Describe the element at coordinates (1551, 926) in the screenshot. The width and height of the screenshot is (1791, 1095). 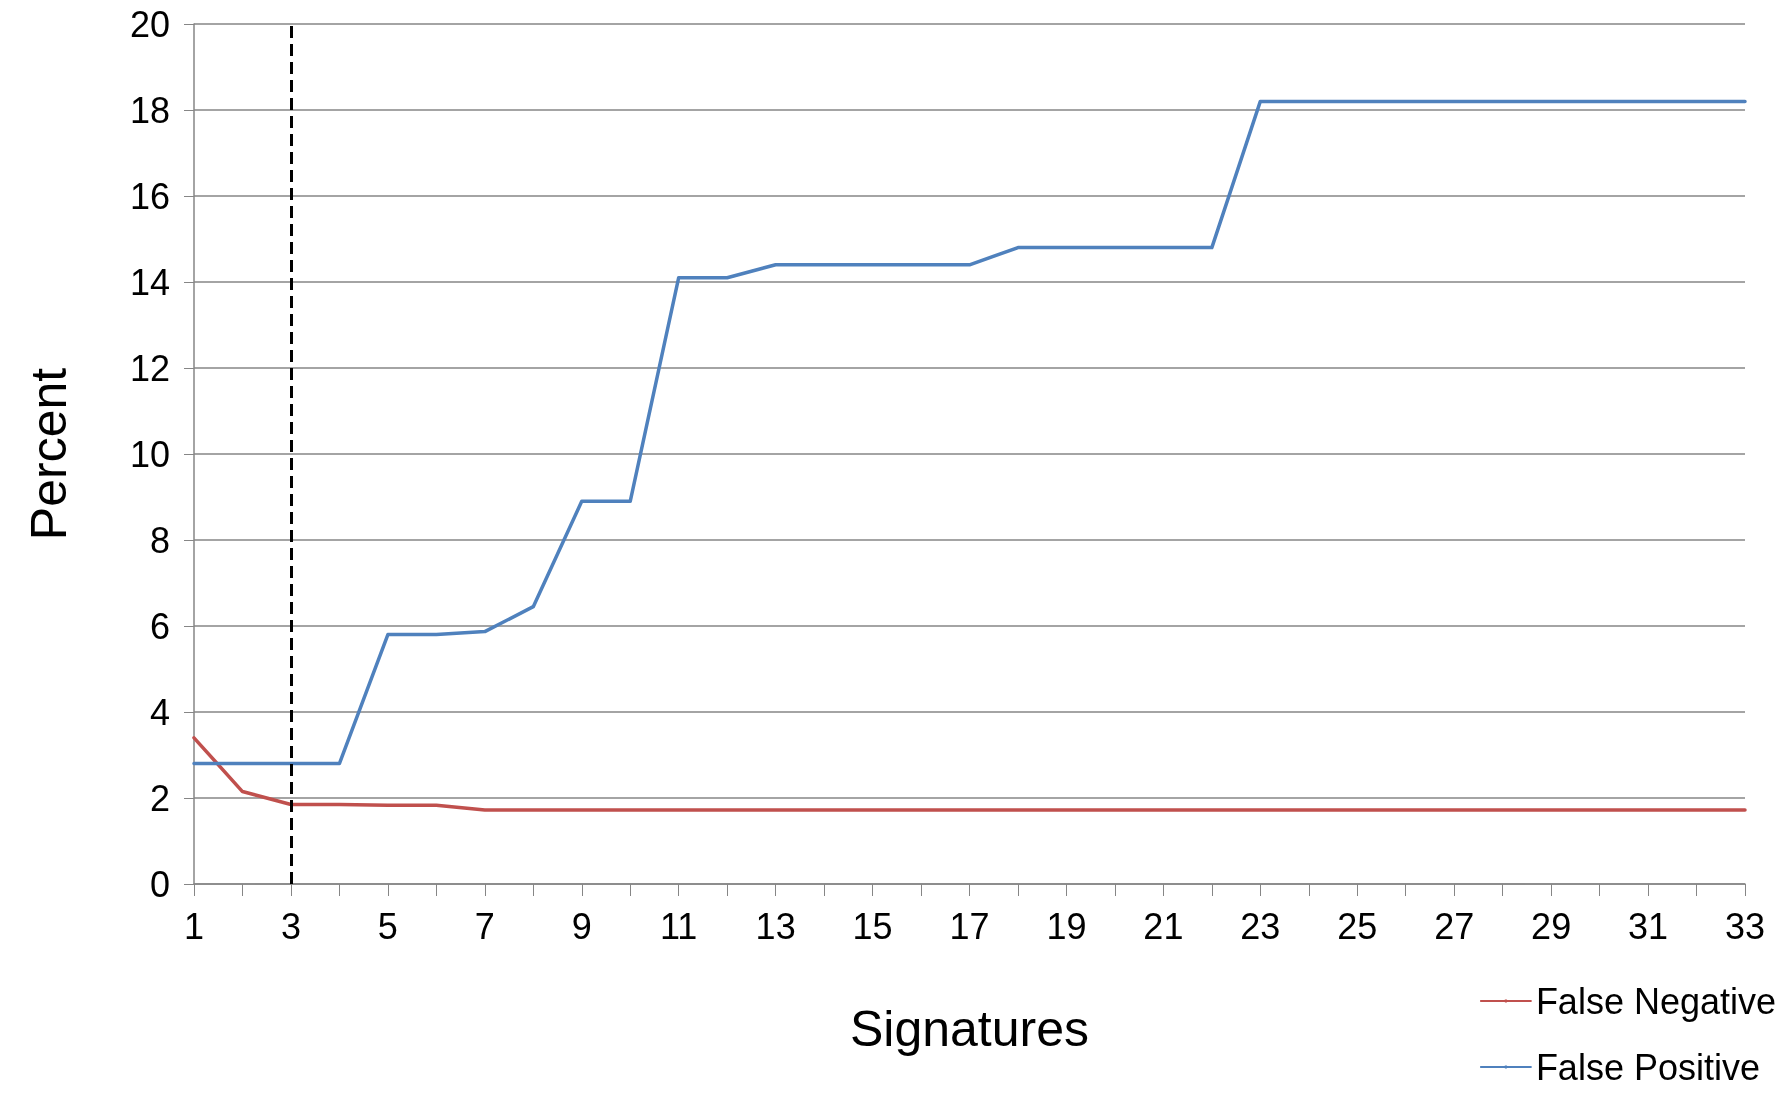
I see `x-tick-label: 29` at that location.